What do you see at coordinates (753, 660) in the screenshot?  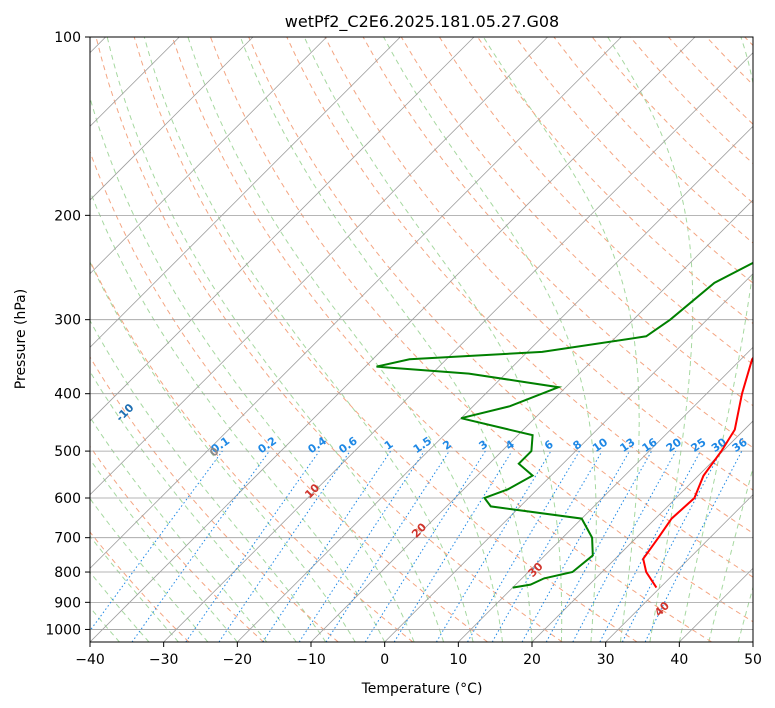 I see `x-tick-label: 50` at bounding box center [753, 660].